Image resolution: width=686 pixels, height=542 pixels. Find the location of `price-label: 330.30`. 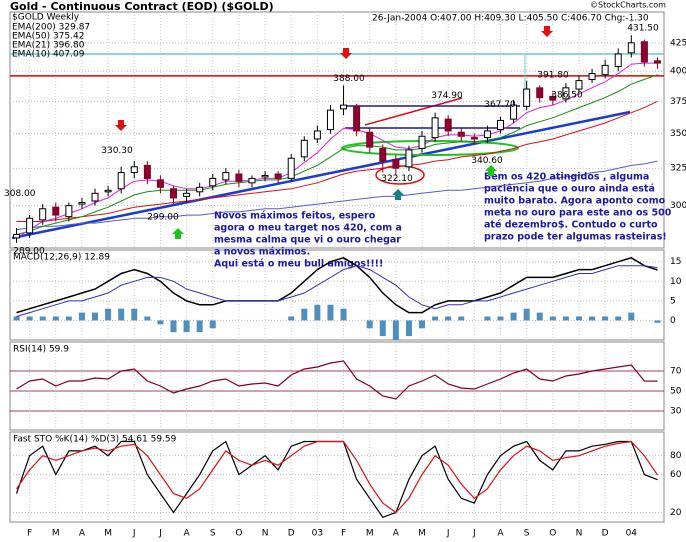

price-label: 330.30 is located at coordinates (117, 151).